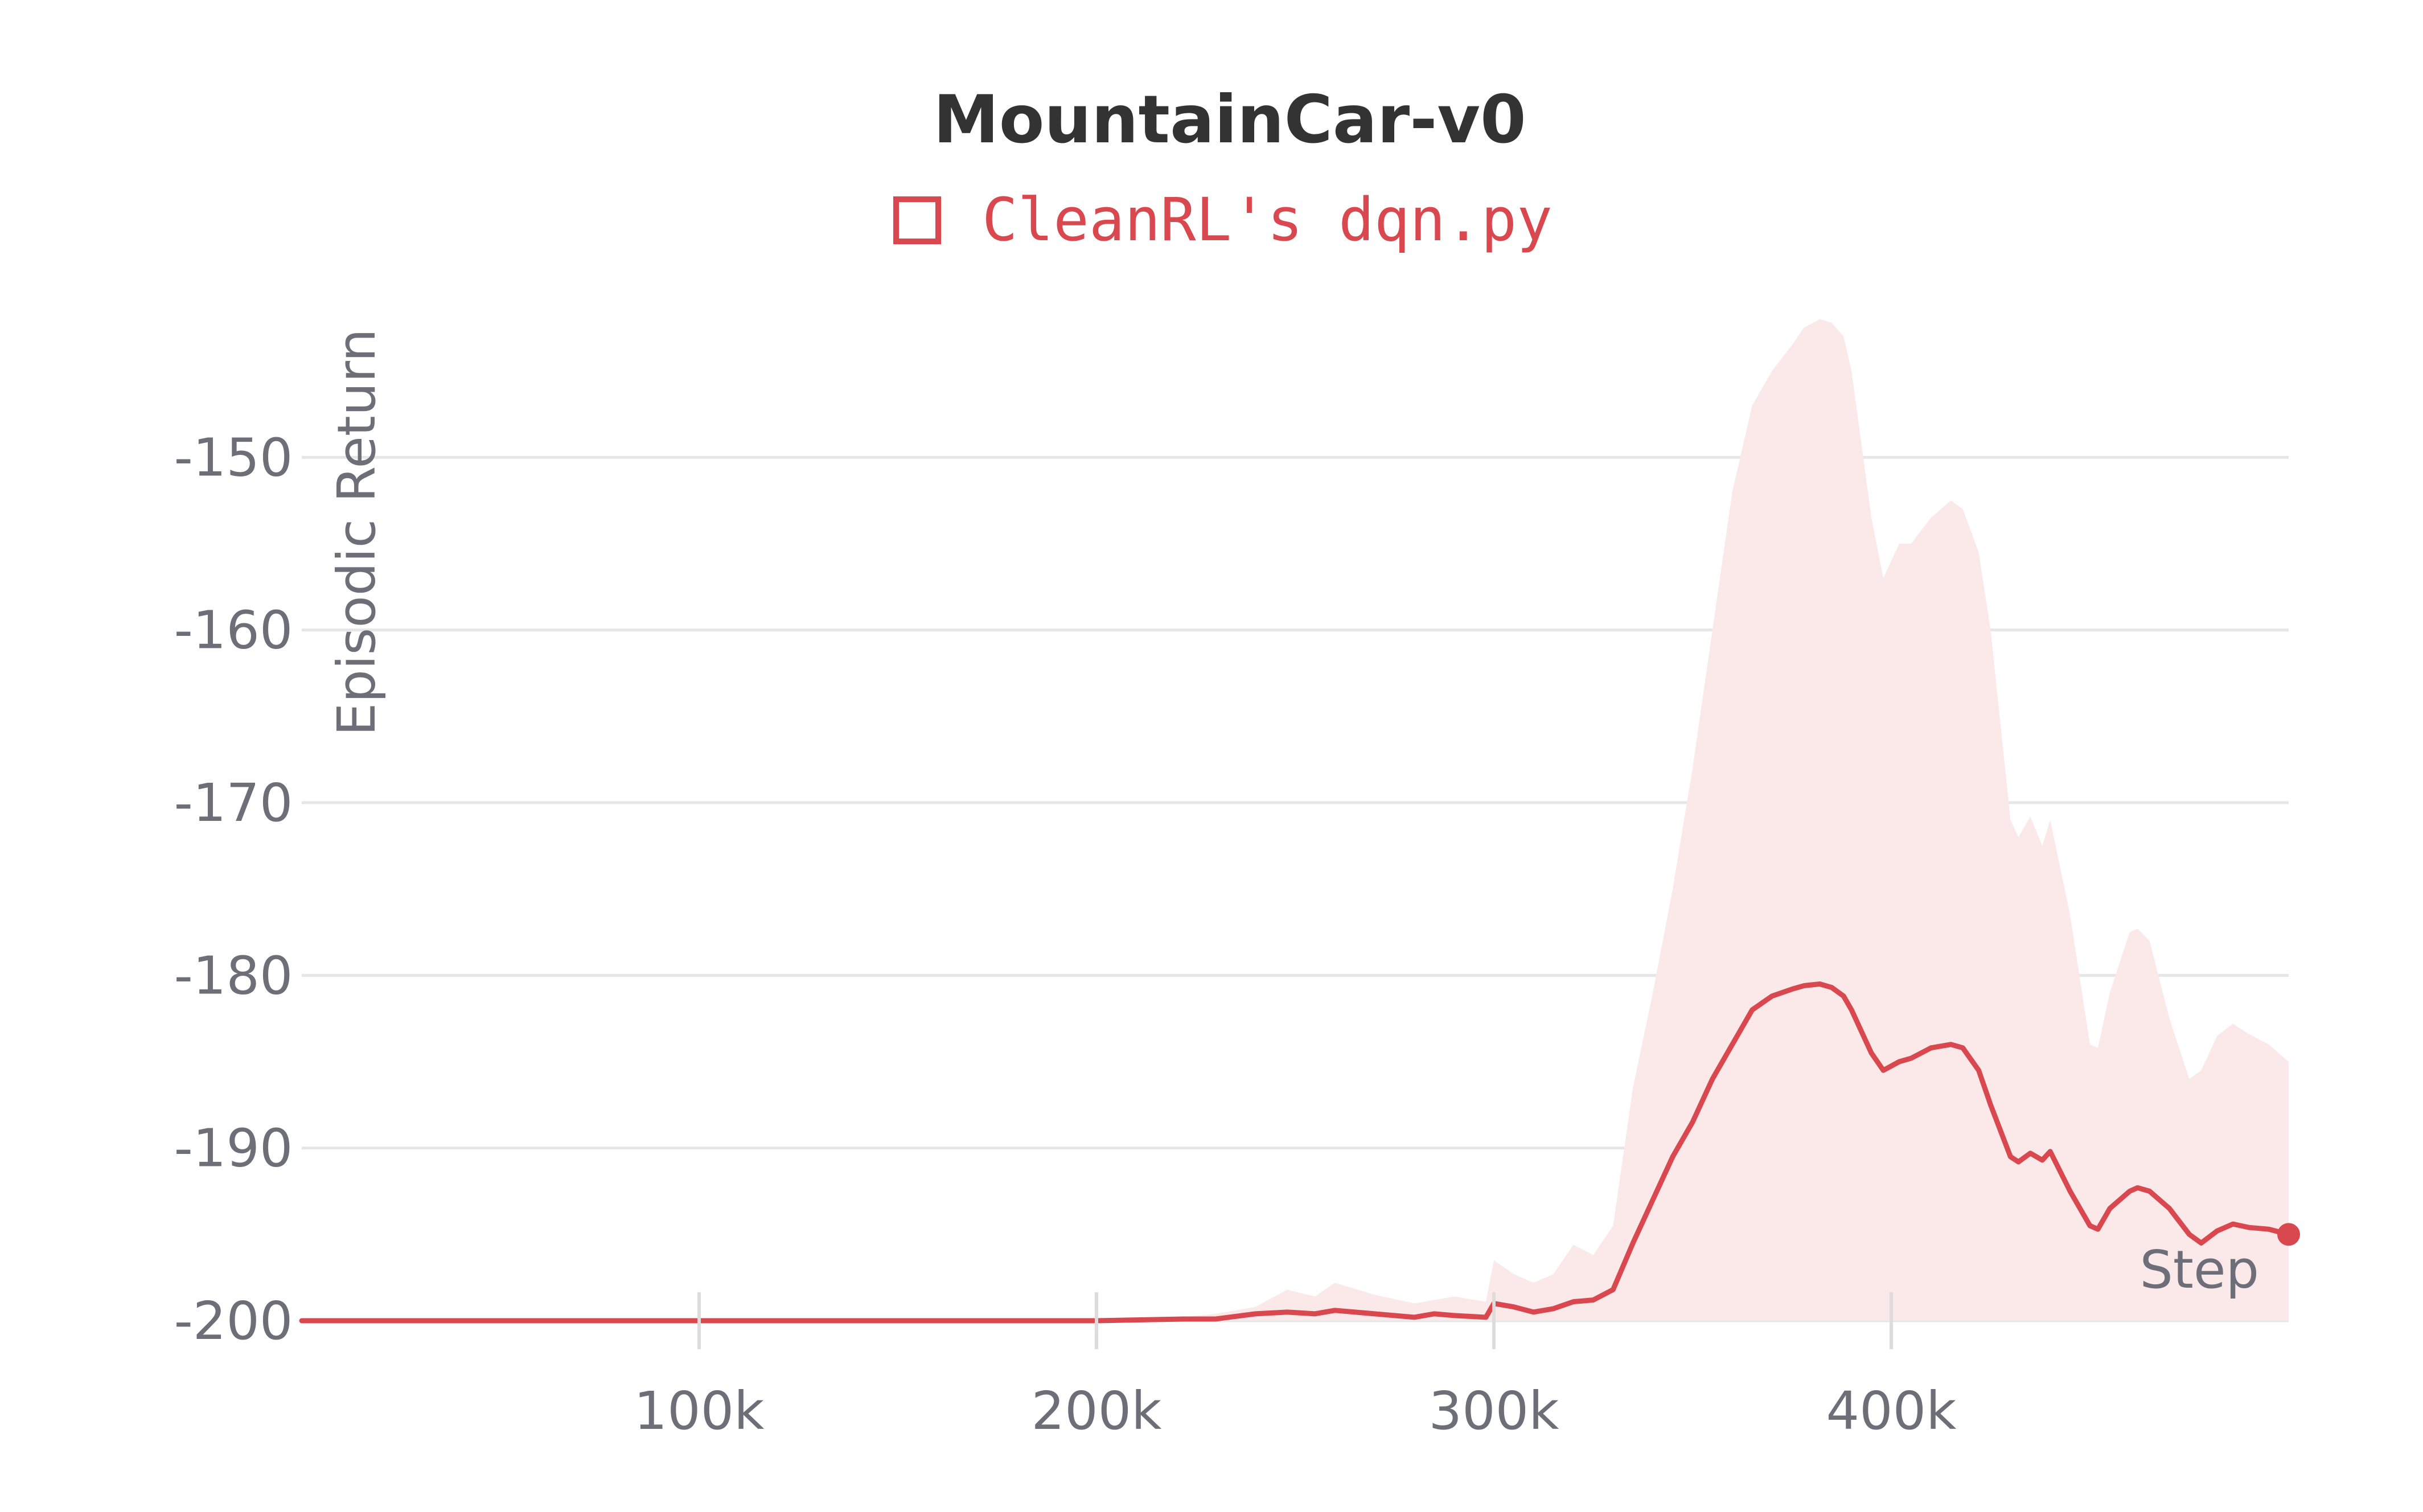  Describe the element at coordinates (1229, 119) in the screenshot. I see `chart-title: MountainCar-v0` at that location.